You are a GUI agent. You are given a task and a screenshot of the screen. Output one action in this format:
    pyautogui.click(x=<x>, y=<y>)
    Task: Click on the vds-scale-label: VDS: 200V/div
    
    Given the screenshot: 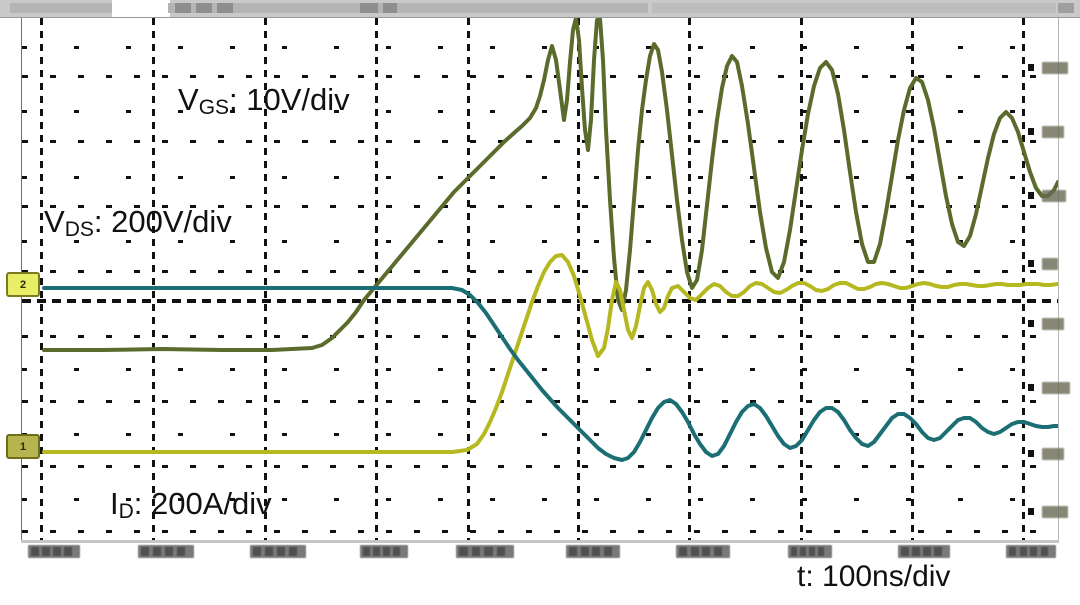 What is the action you would take?
    pyautogui.click(x=138, y=222)
    